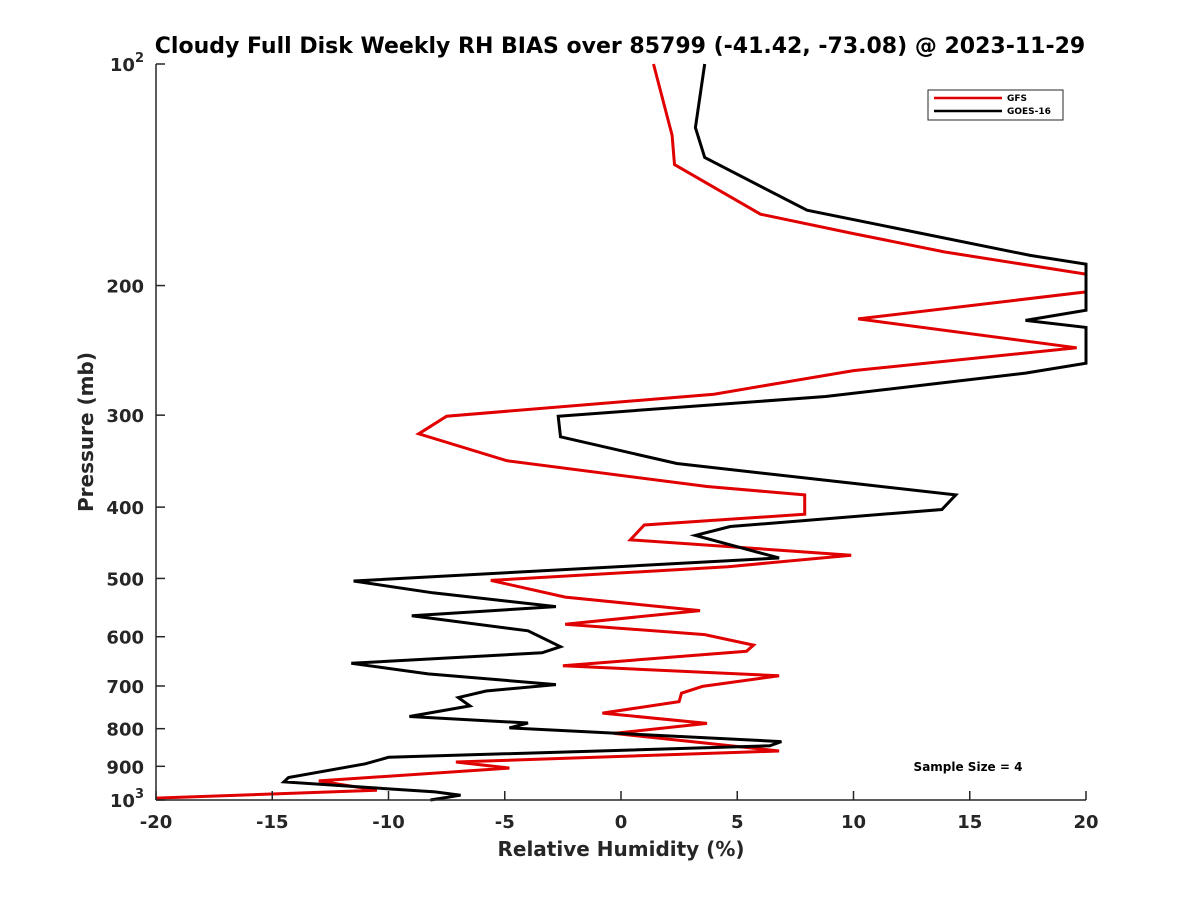  What do you see at coordinates (620, 849) in the screenshot?
I see `x-axis-label: Relative Humidity (%)` at bounding box center [620, 849].